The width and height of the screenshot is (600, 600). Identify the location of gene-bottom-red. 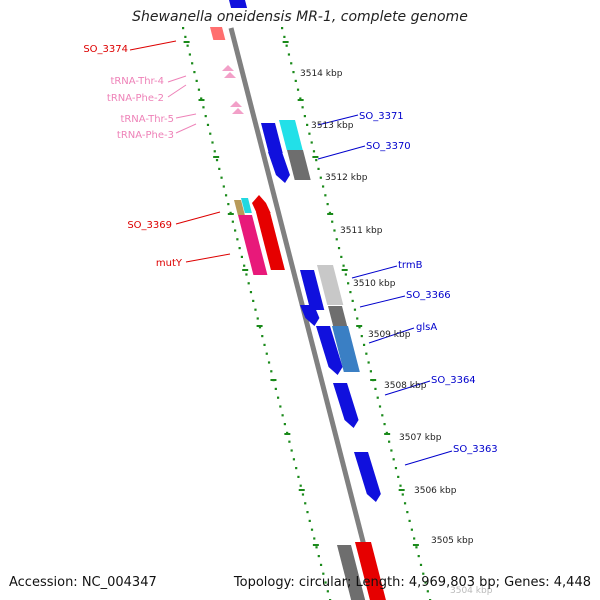
(370, 571).